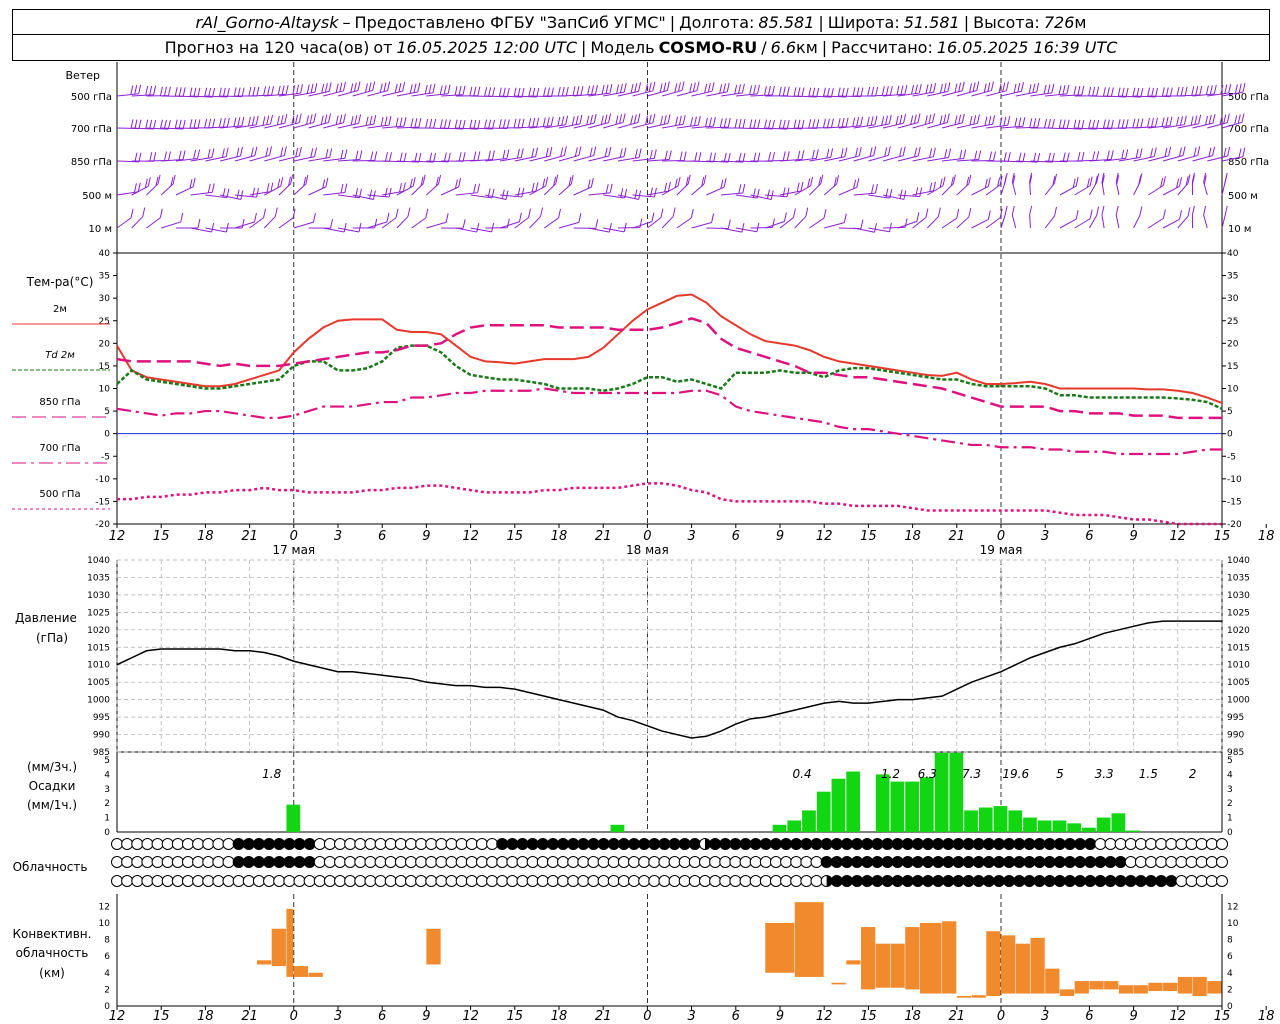 This screenshot has width=1280, height=1024. What do you see at coordinates (107, 974) in the screenshot?
I see `conv-ytick-left: 4` at bounding box center [107, 974].